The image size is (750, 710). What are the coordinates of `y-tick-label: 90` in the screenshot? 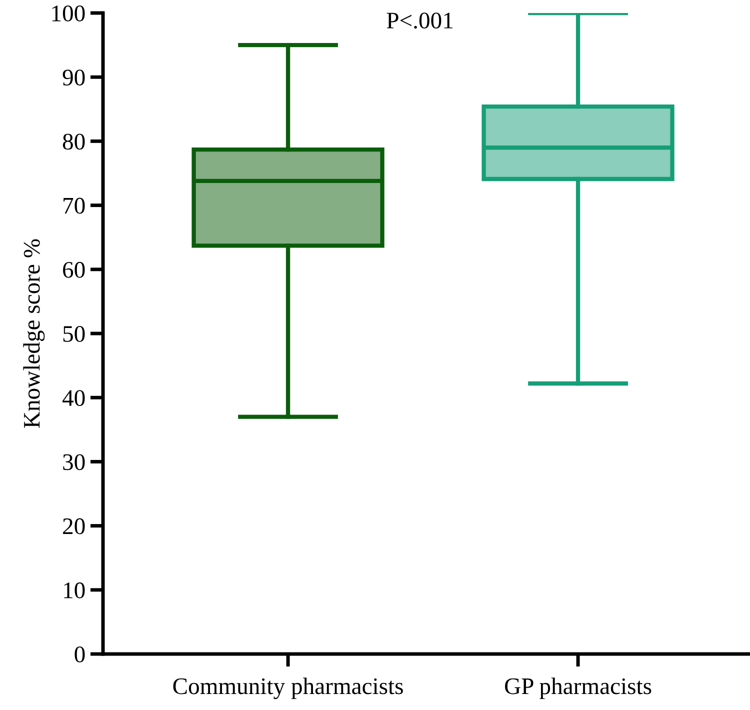 It's located at (73, 78).